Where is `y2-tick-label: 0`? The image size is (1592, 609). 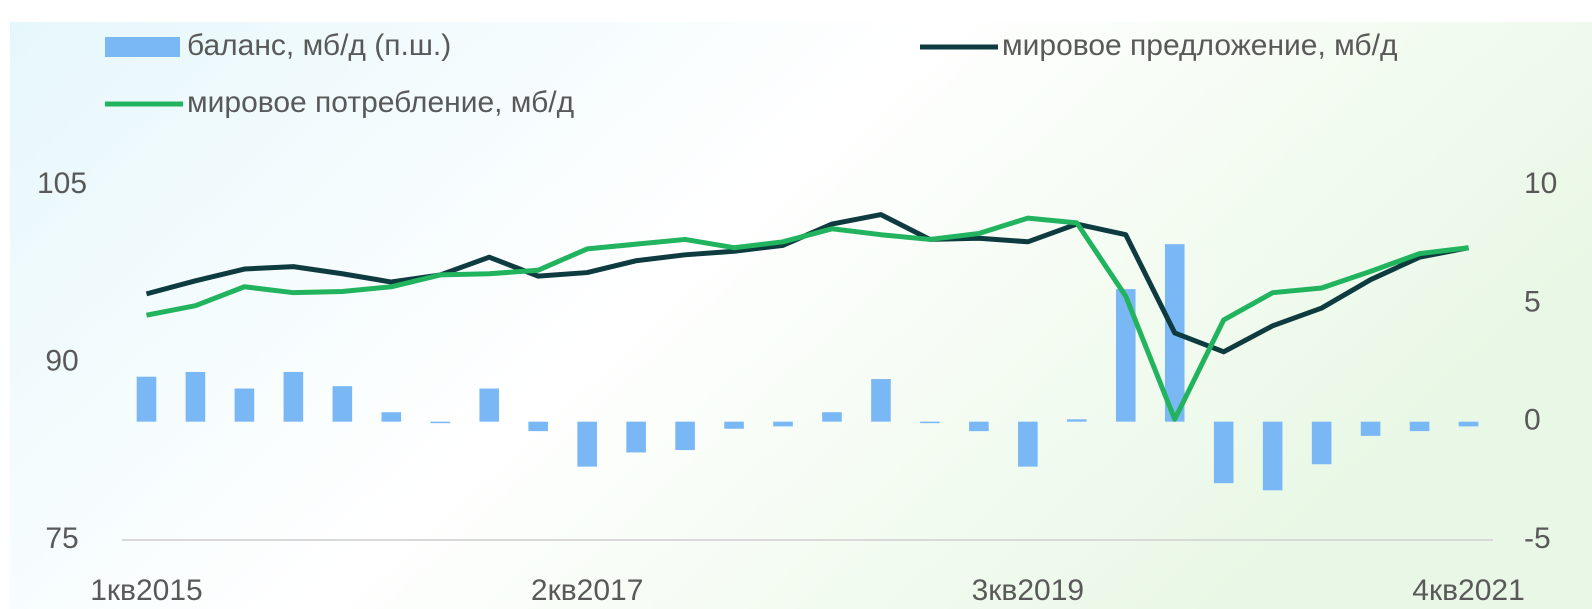
y2-tick-label: 0 is located at coordinates (1532, 420).